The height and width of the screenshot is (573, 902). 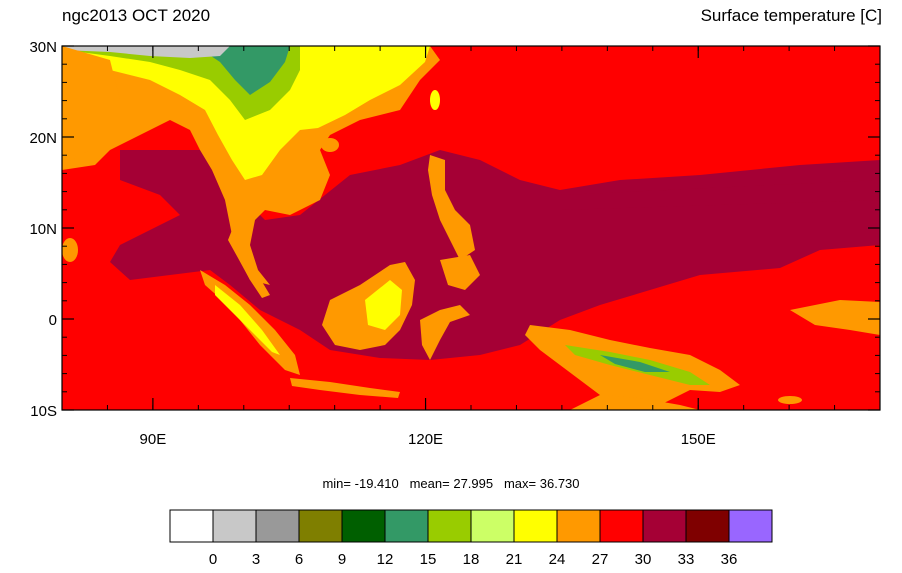 I want to click on borneo-interior, so click(x=383, y=305).